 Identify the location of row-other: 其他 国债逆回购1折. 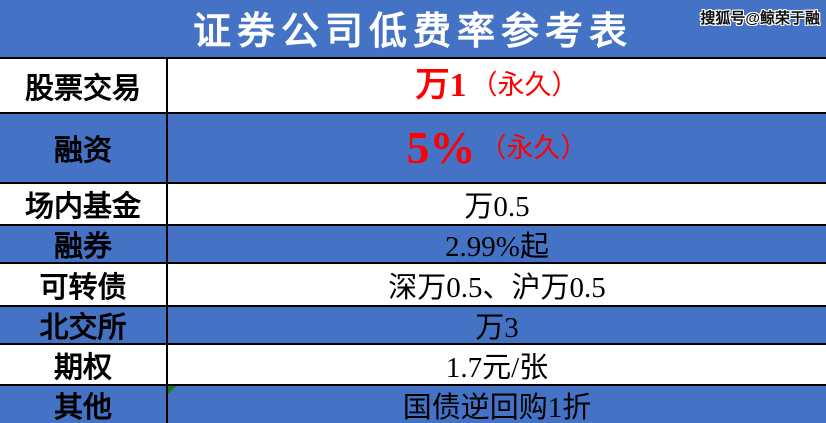
(413, 403).